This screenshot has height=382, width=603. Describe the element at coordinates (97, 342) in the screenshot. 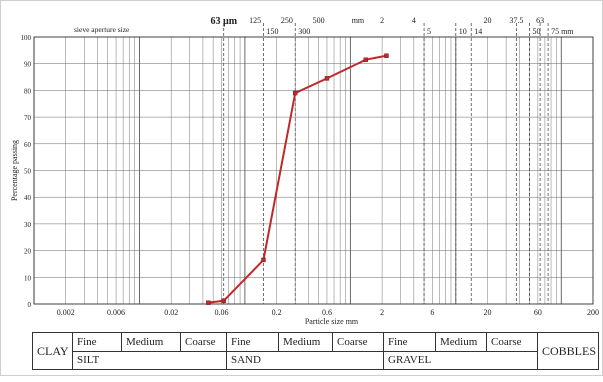

I see `silt-fine-label: Fine` at that location.